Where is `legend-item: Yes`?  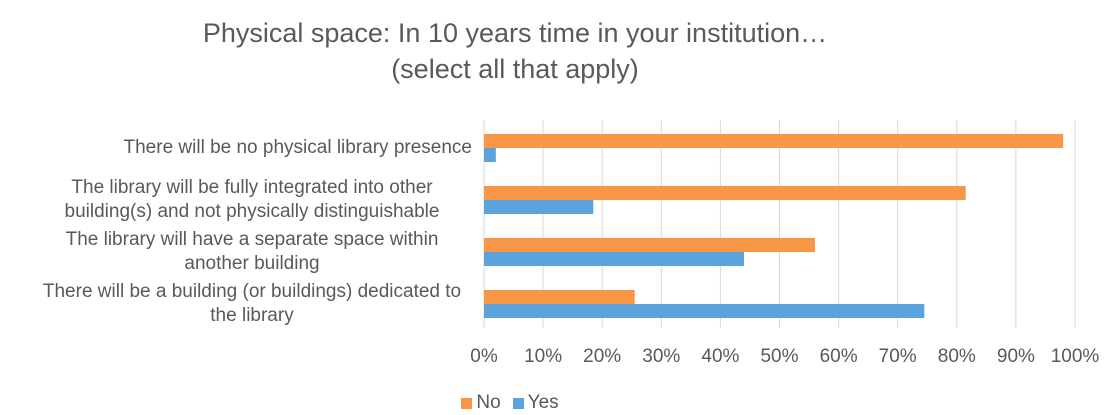
legend-item: Yes is located at coordinates (535, 403).